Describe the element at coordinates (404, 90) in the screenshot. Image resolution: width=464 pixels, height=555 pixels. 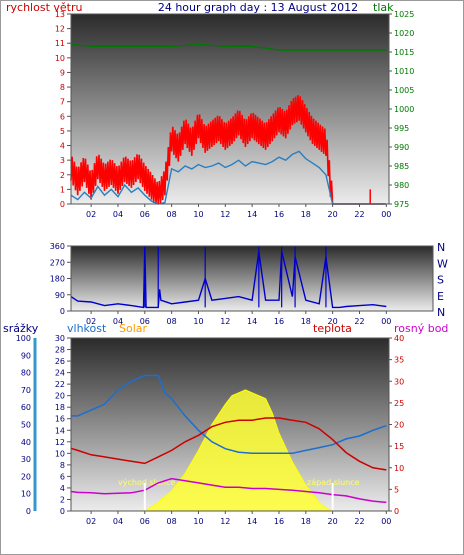
I see `pressure-tick-label: 1005` at that location.